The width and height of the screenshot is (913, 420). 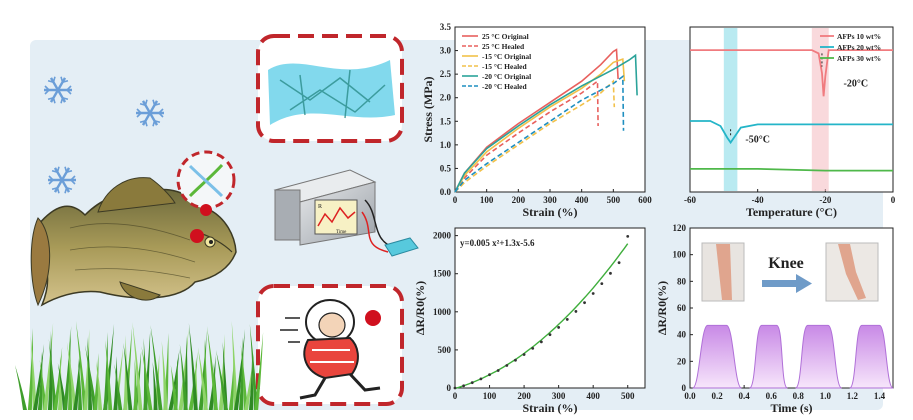 I want to click on x-axis-label: Time (s), so click(x=791, y=408).